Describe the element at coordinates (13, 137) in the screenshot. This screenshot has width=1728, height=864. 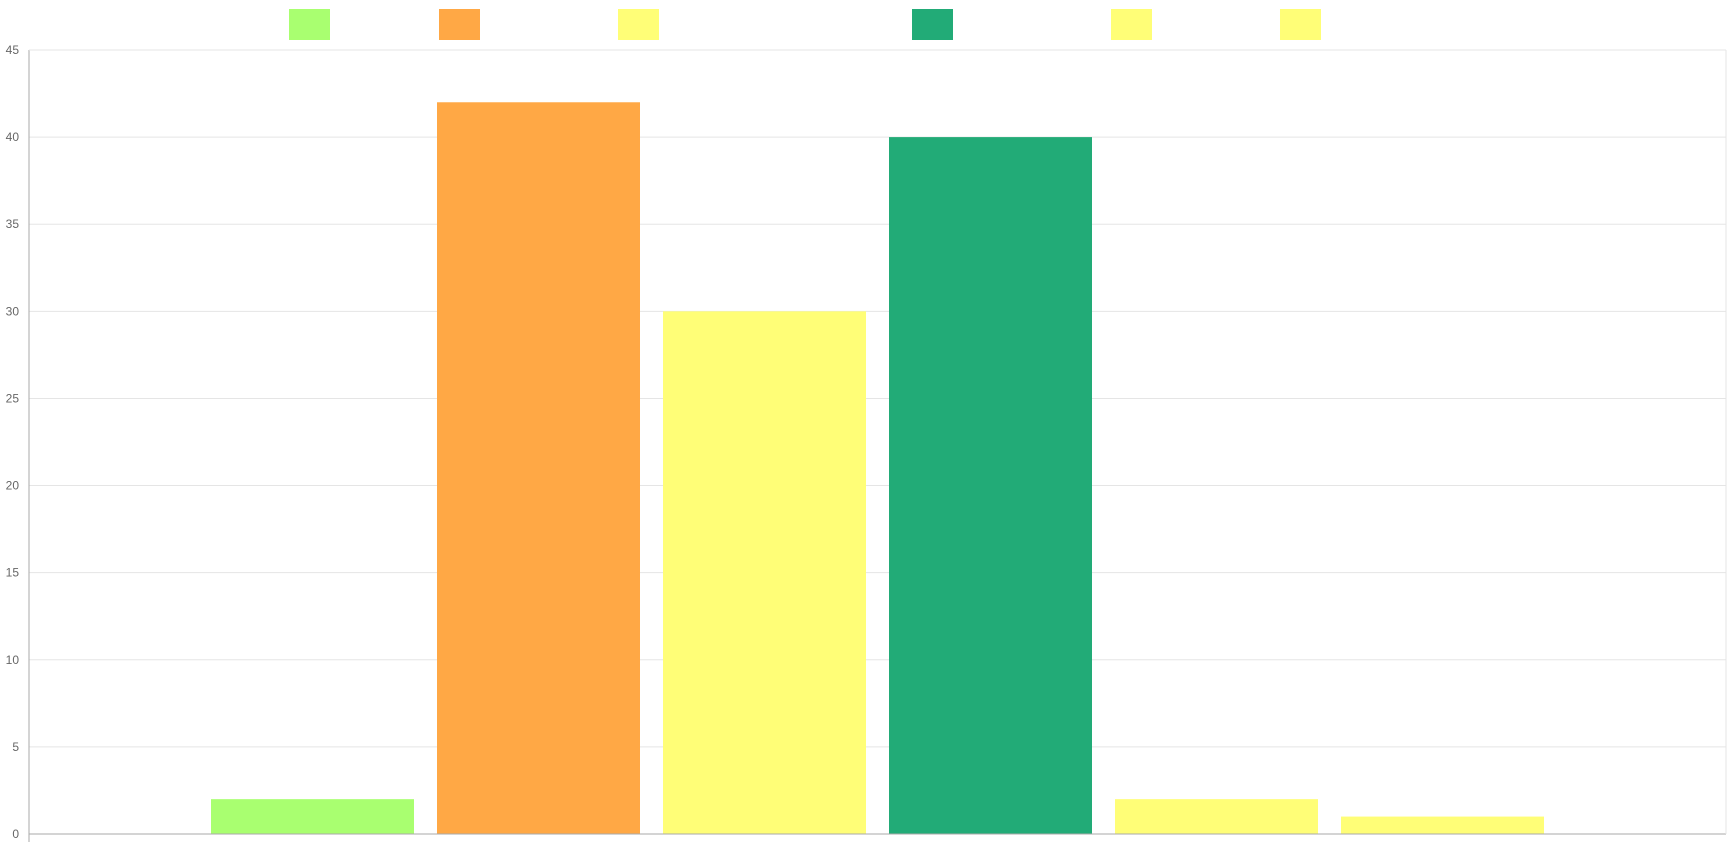
I see `y-tick-label: 40` at that location.